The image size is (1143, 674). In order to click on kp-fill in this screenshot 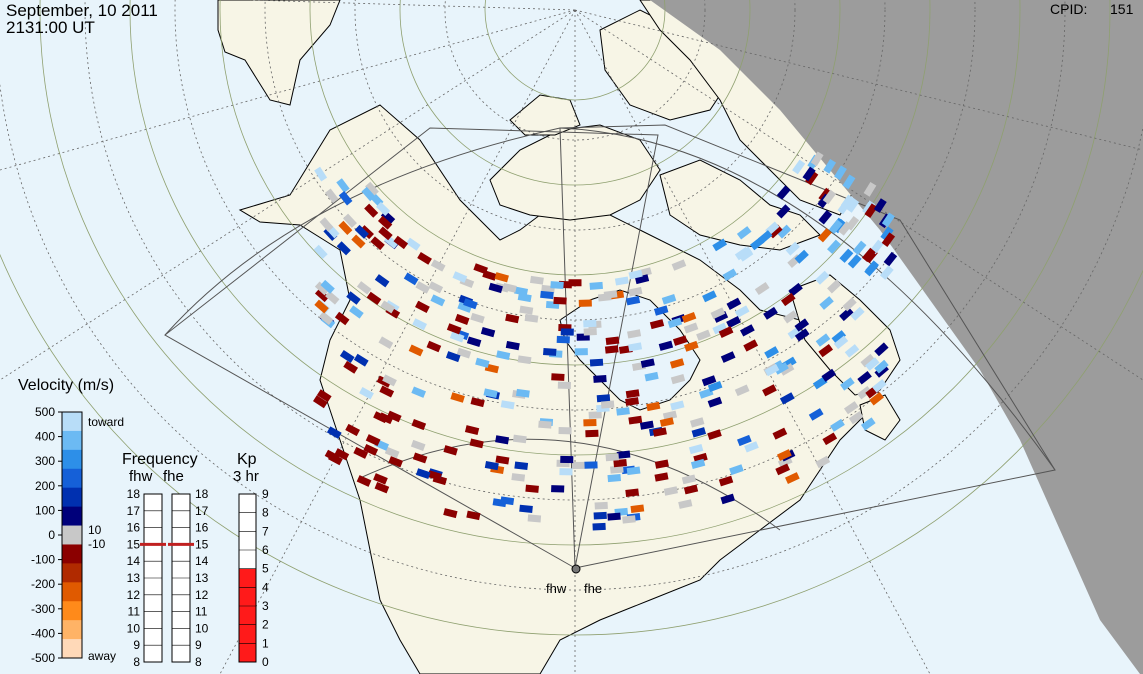, I will do `click(247, 615)`.